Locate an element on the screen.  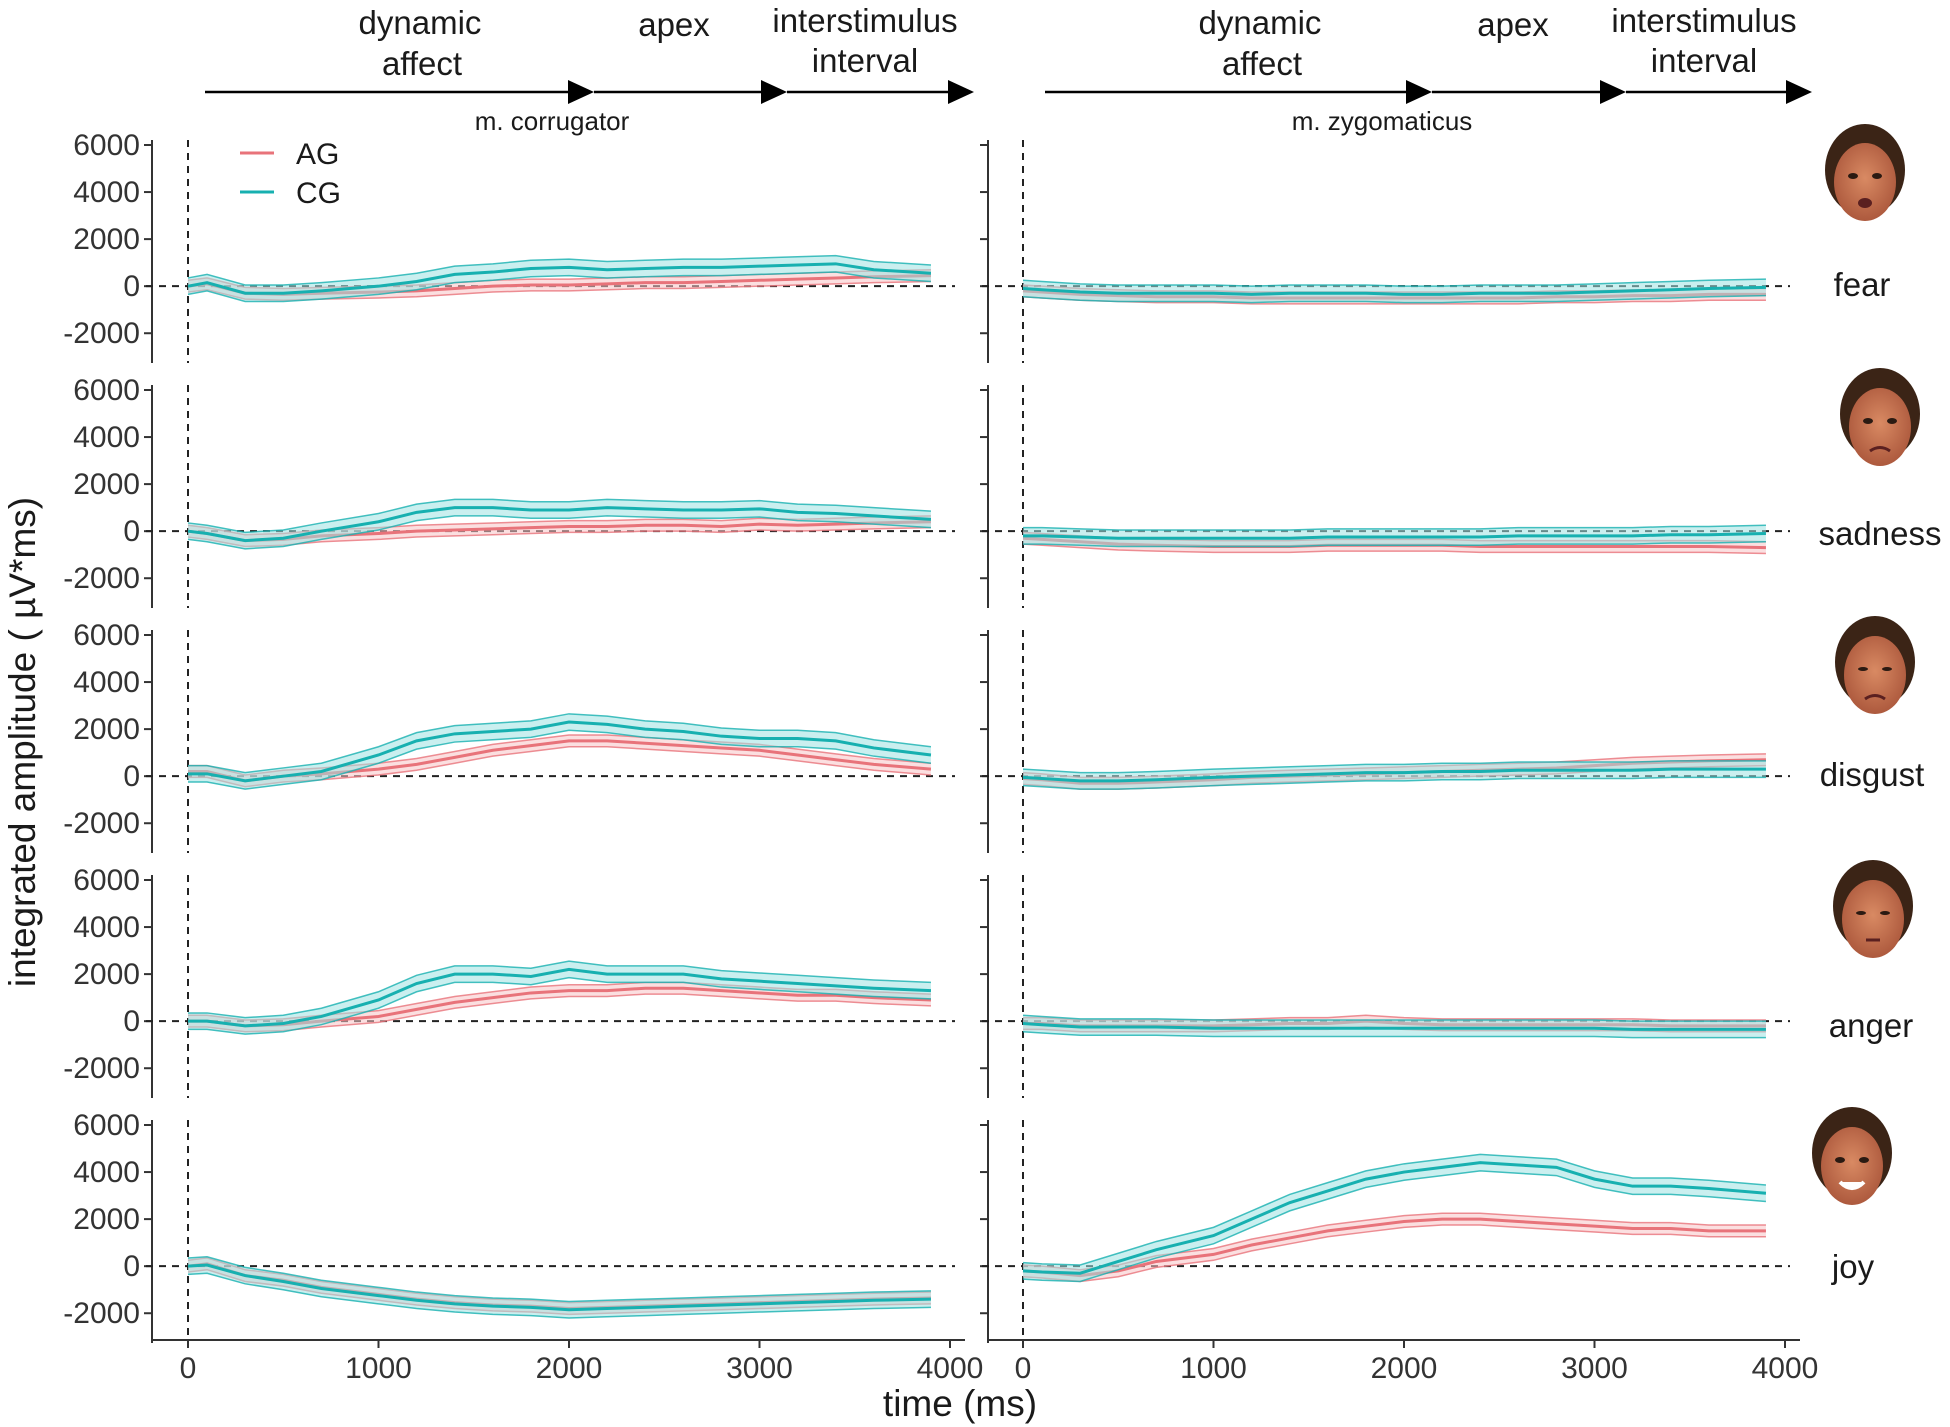
x-axis-right: 0 1000 2000 3000 4000 is located at coordinates (1403, 1362).